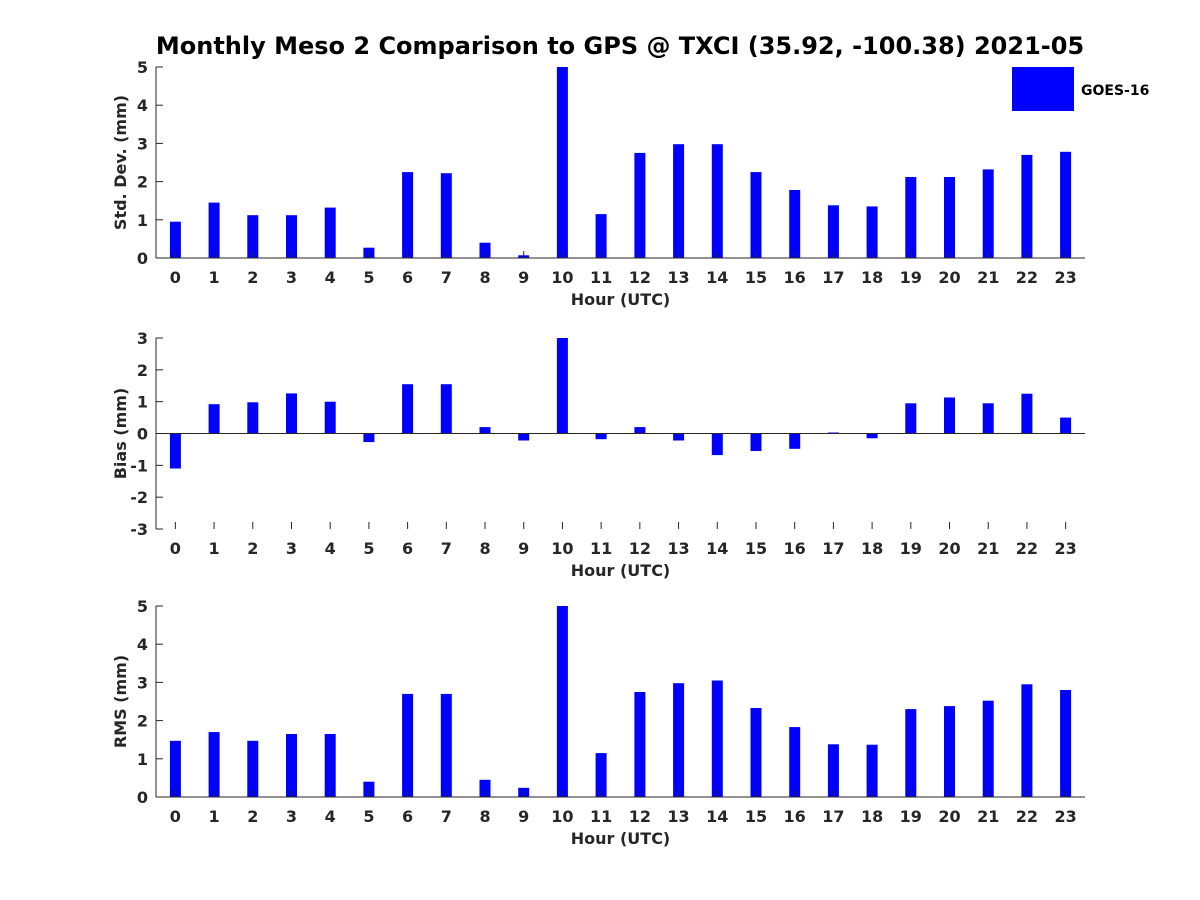 Image resolution: width=1200 pixels, height=900 pixels. I want to click on x-tick-label: 21, so click(988, 548).